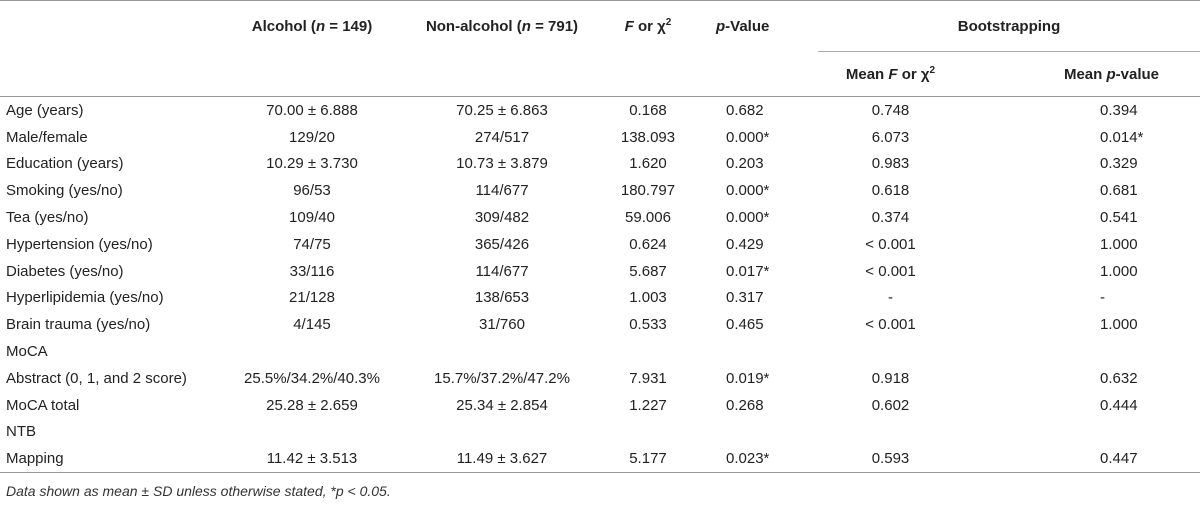 This screenshot has height=510, width=1200. Describe the element at coordinates (745, 244) in the screenshot. I see `cell-p: 0.429` at that location.